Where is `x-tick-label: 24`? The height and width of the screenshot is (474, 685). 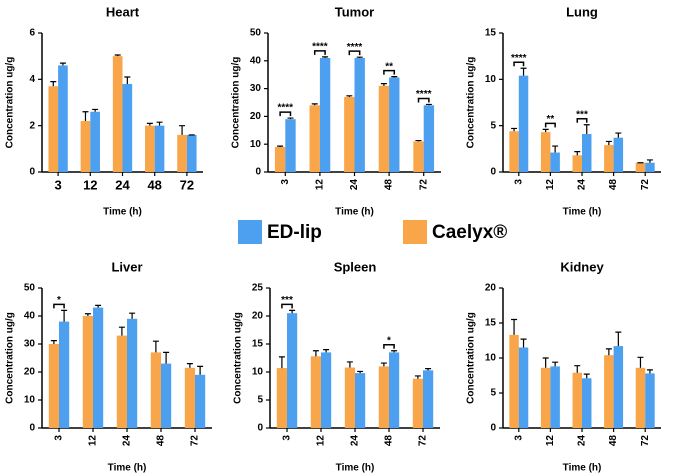
x-tick-label: 24 is located at coordinates (355, 441).